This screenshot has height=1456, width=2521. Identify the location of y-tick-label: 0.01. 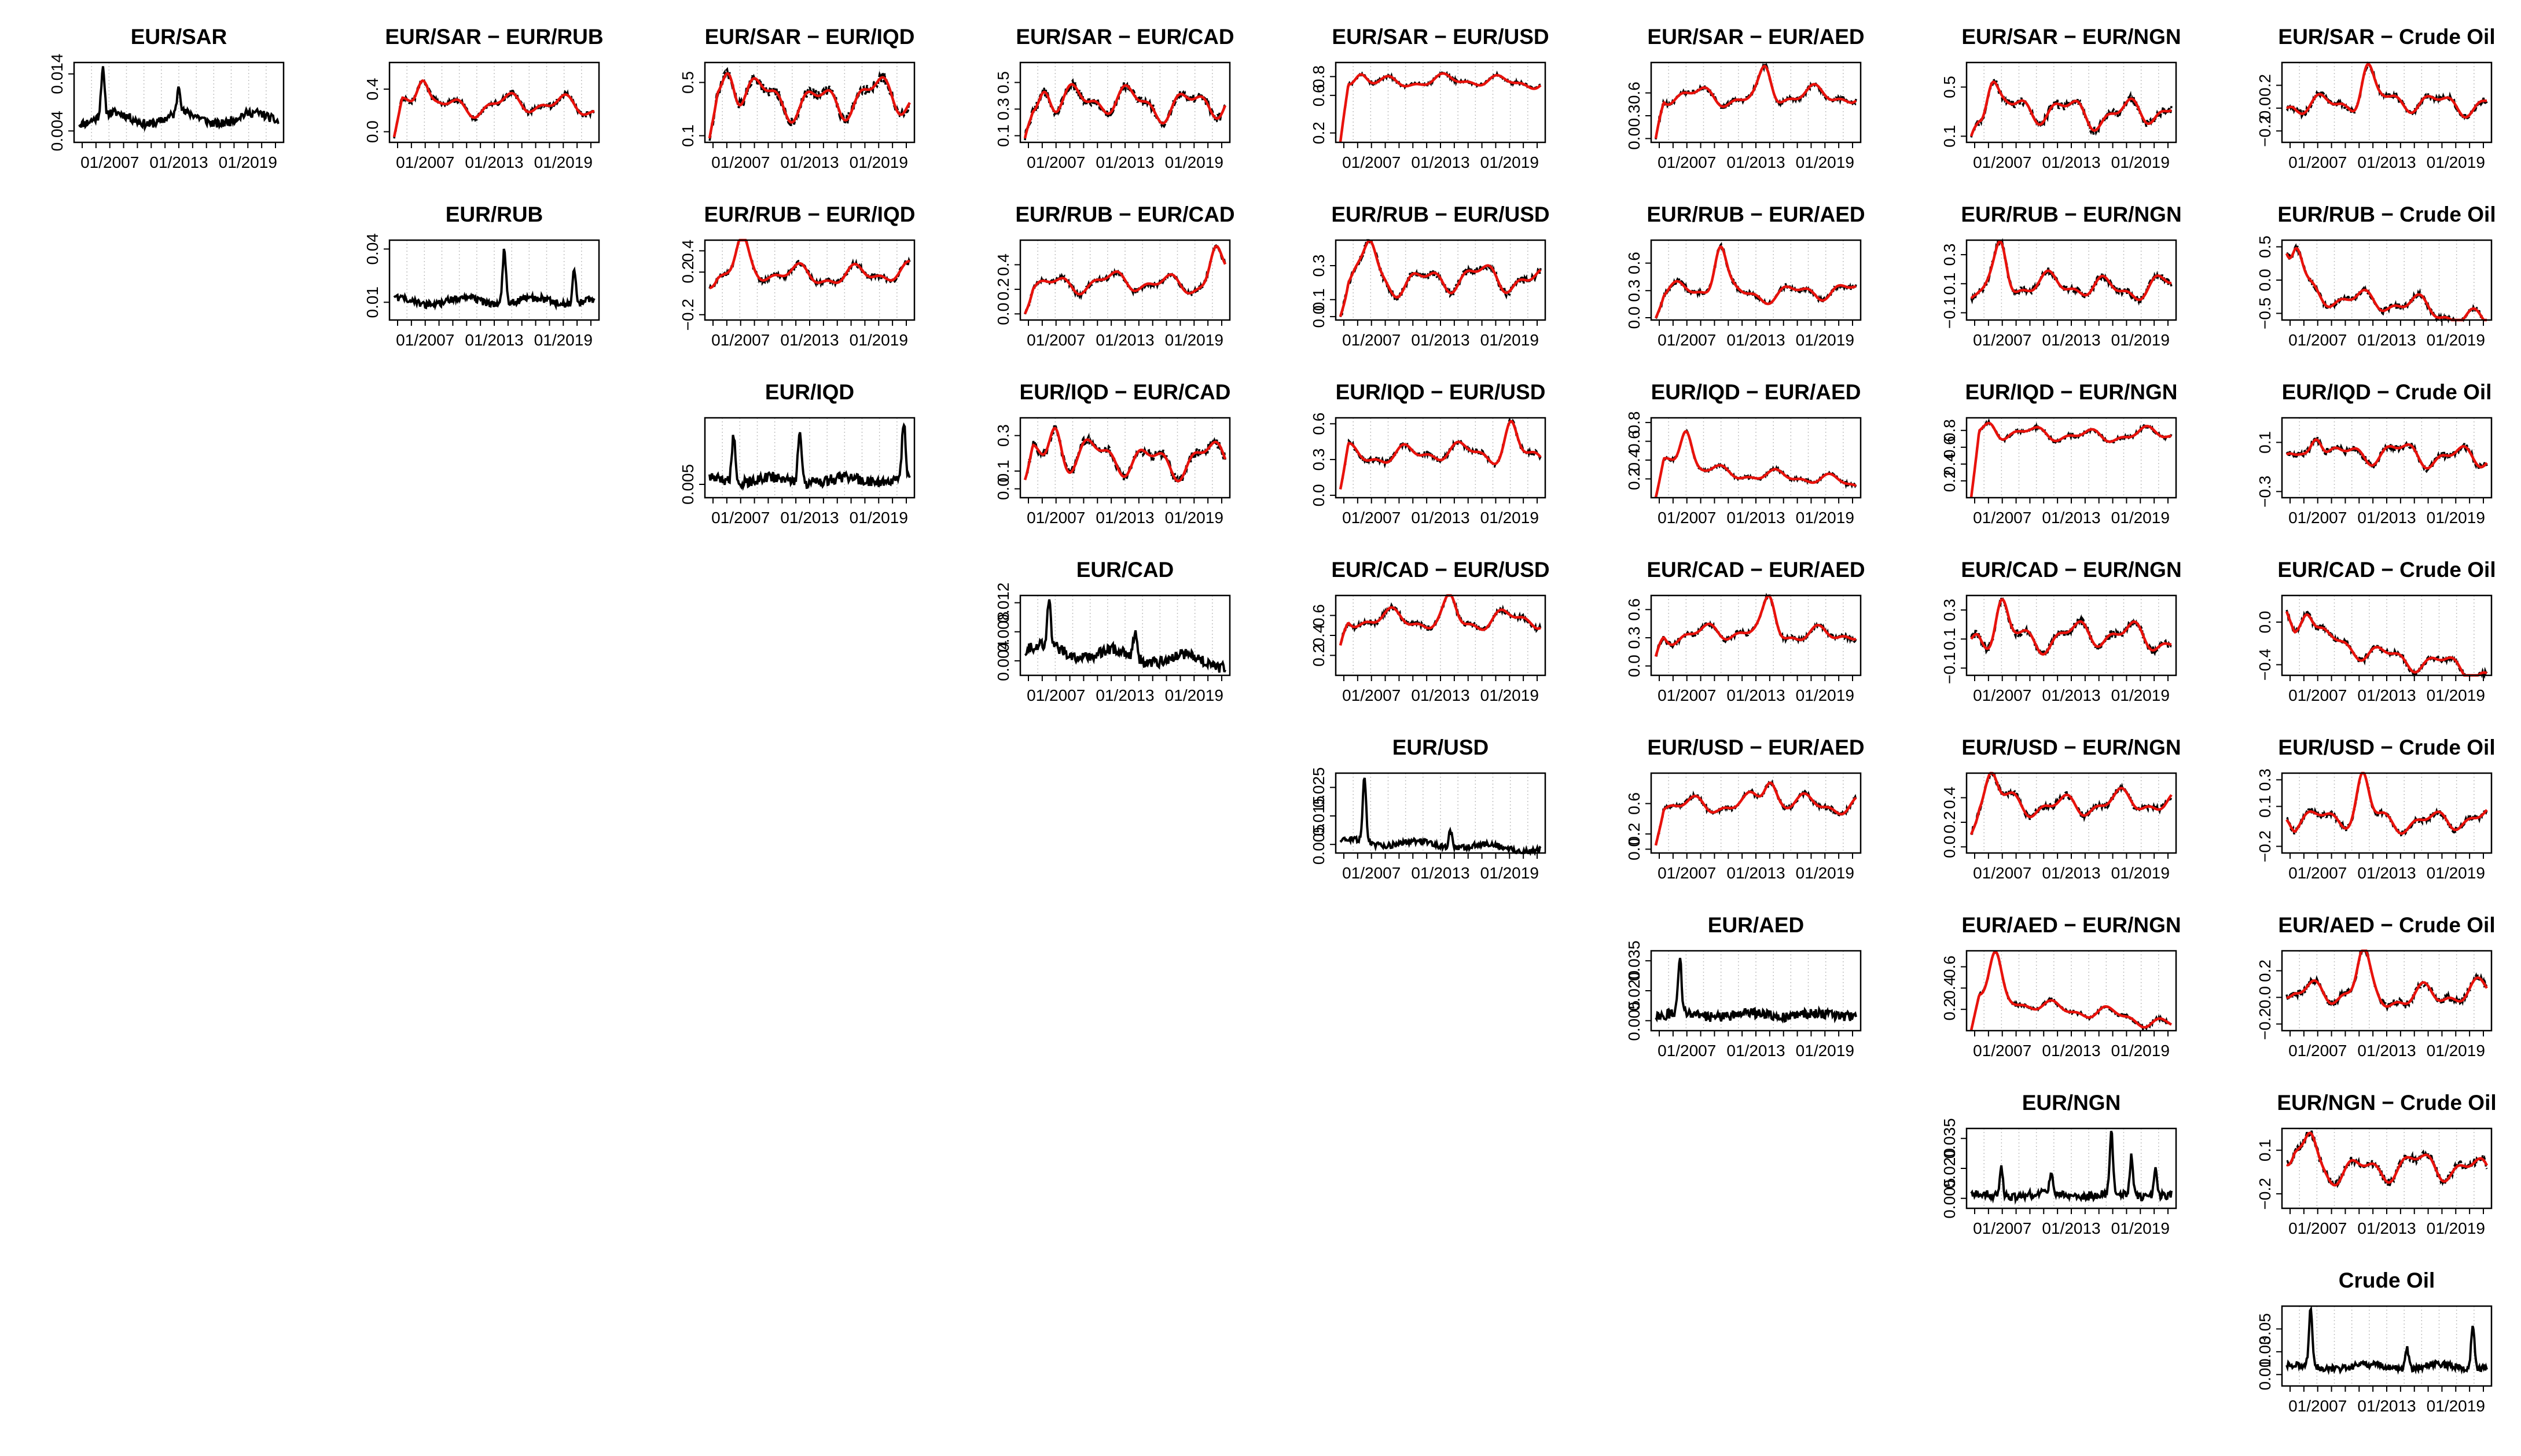
(372, 302).